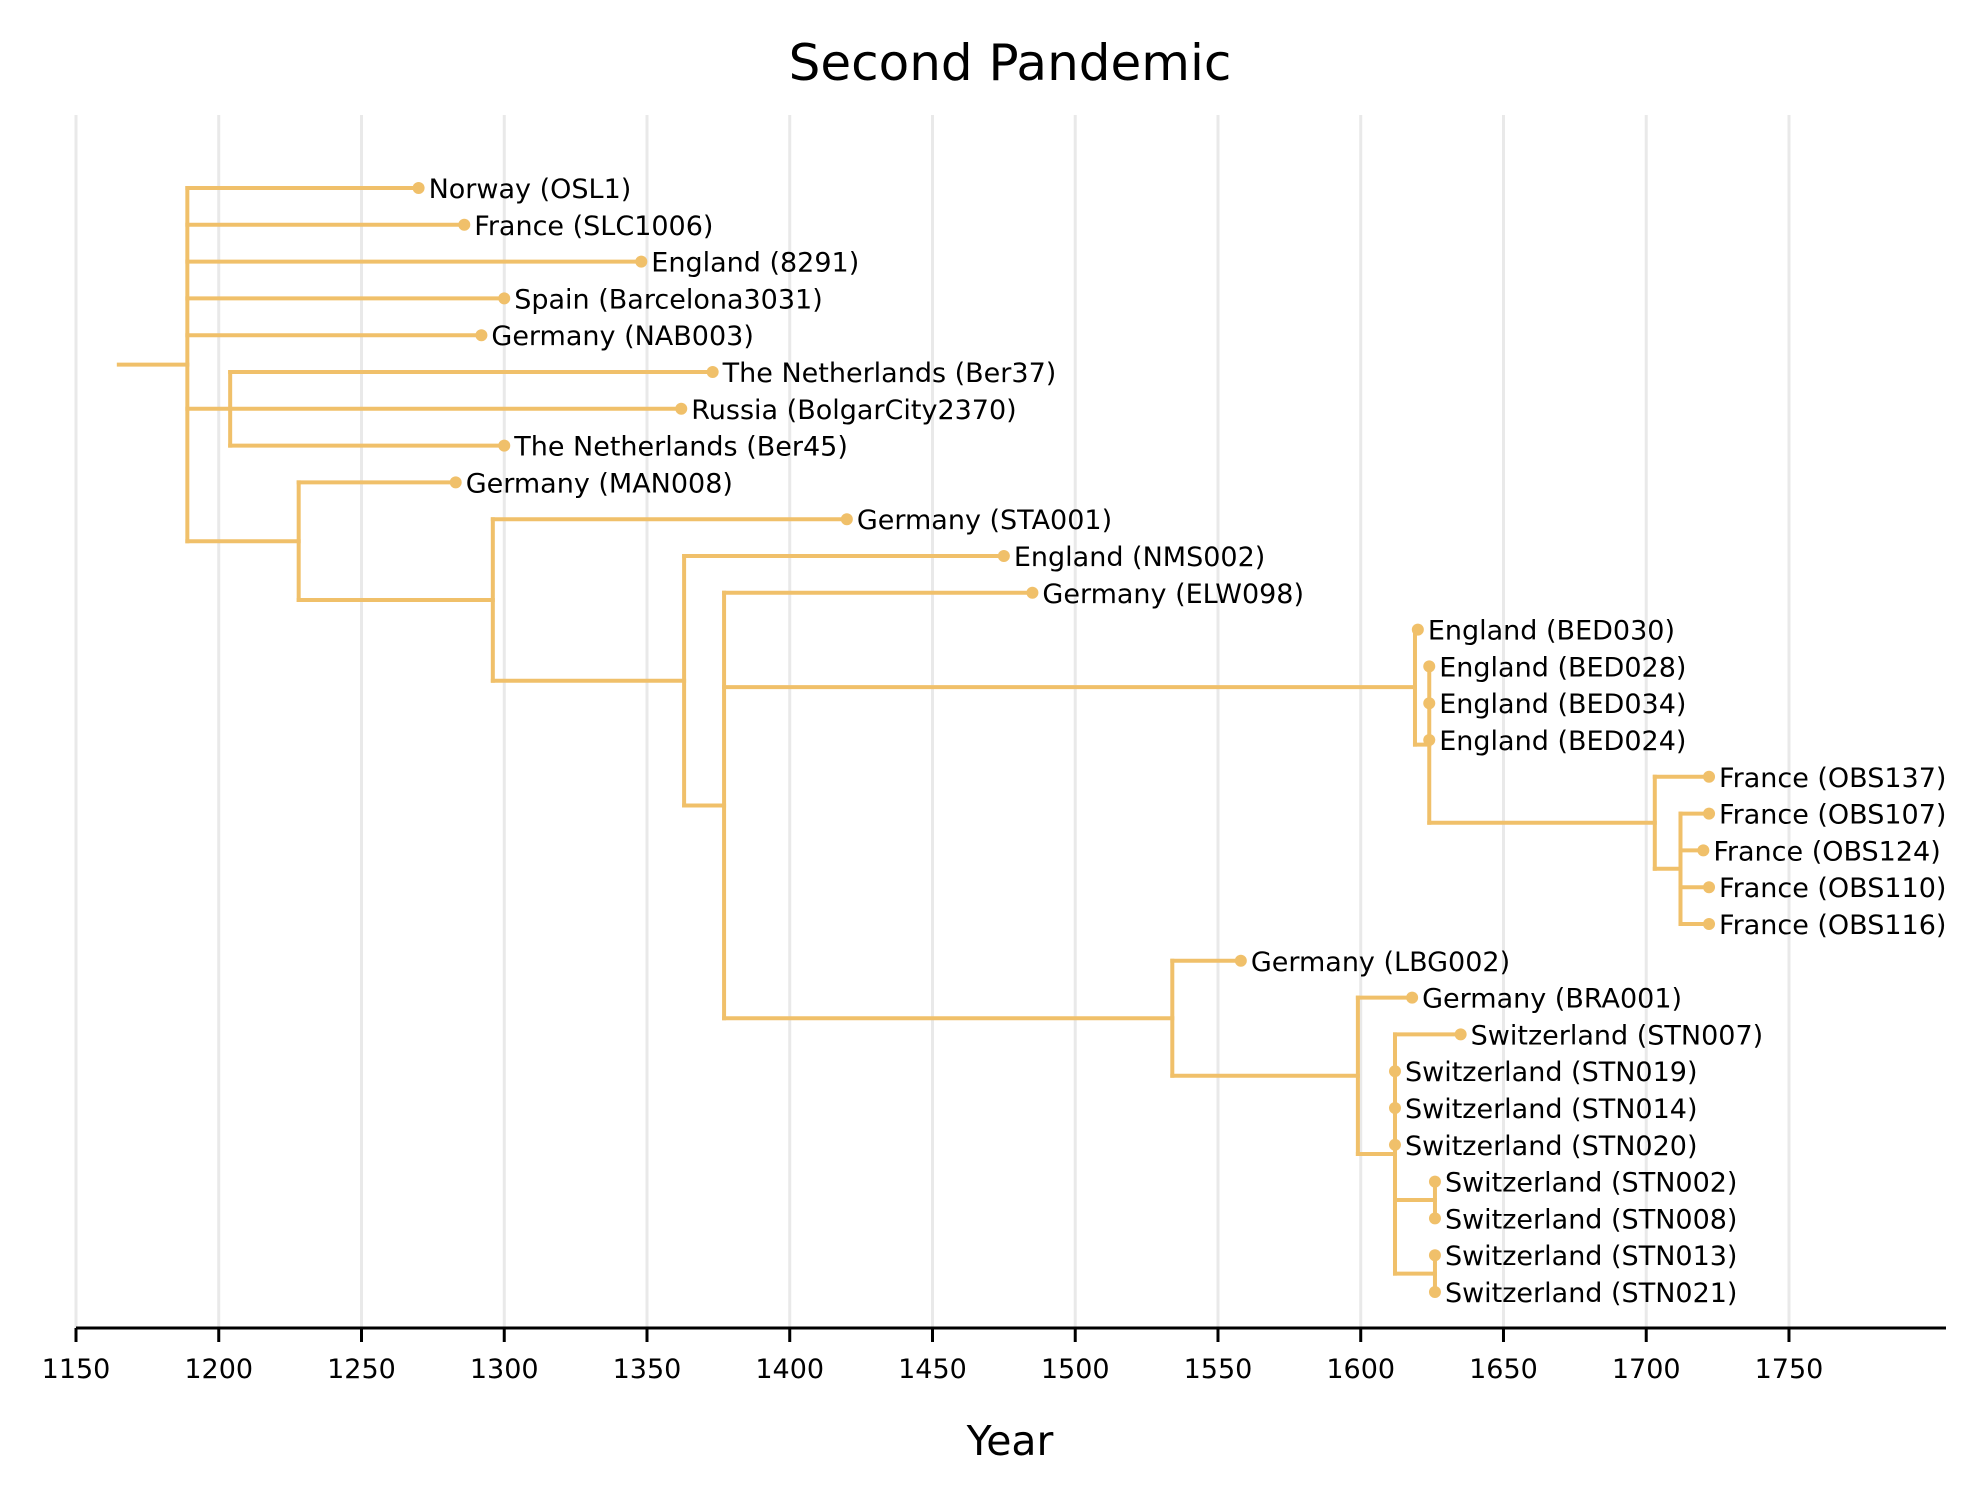 The width and height of the screenshot is (1980, 1495). Describe the element at coordinates (1562, 741) in the screenshot. I see `leaf-label: England (BED024)` at that location.